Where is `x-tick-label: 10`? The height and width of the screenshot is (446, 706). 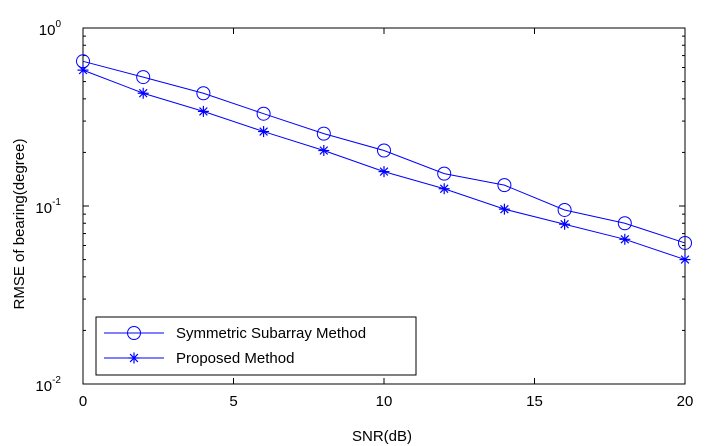
x-tick-label: 10 is located at coordinates (384, 401).